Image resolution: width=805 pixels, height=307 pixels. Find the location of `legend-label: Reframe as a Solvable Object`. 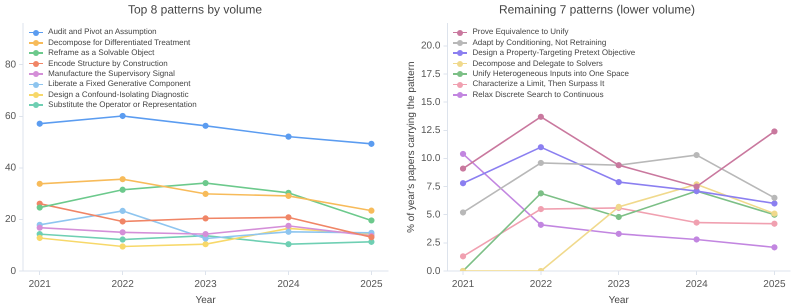

legend-label: Reframe as a Solvable Object is located at coordinates (101, 53).